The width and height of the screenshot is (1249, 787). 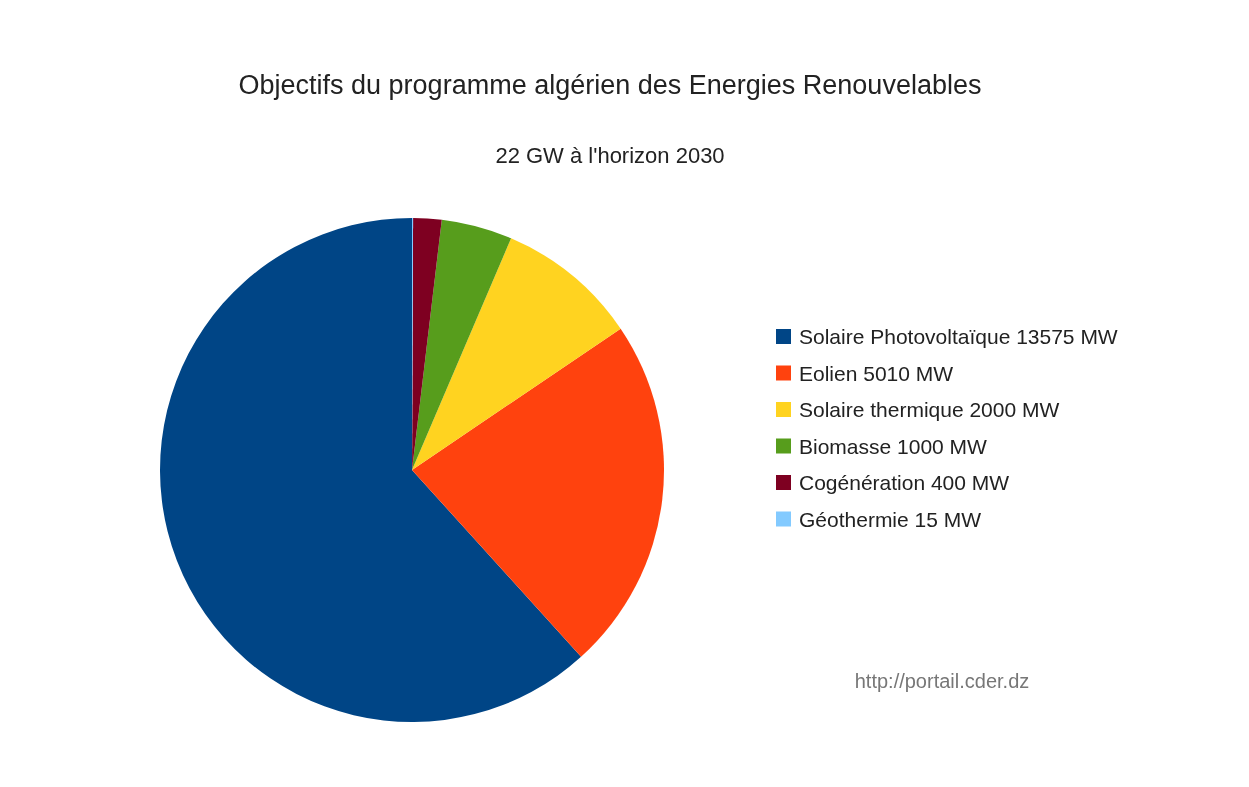 I want to click on legend-label: Géothermie 15 MW, so click(x=890, y=519).